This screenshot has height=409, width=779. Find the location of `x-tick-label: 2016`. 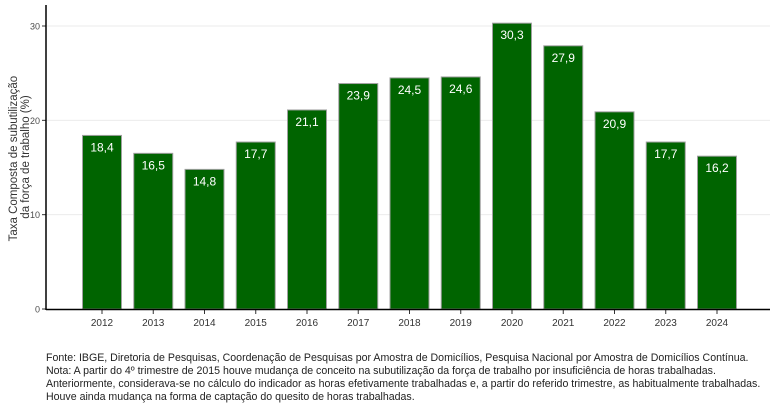

x-tick-label: 2016 is located at coordinates (307, 323).